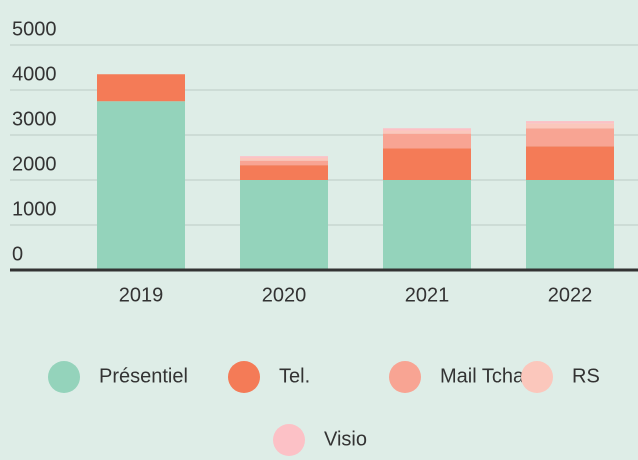  What do you see at coordinates (345, 439) in the screenshot?
I see `legend-label: Visio` at bounding box center [345, 439].